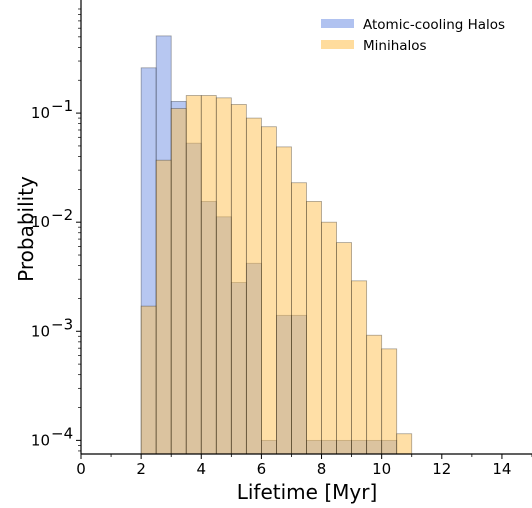  I want to click on x-tick-label: 0, so click(81, 469).